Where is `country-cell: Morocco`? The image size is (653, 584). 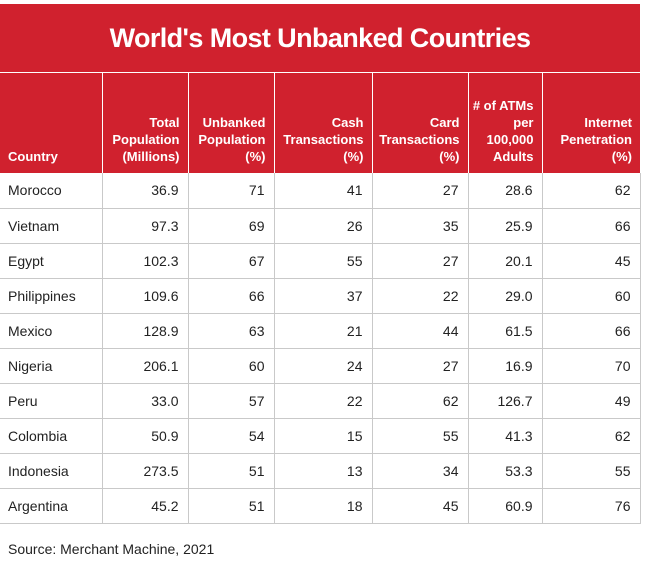 country-cell: Morocco is located at coordinates (51, 191).